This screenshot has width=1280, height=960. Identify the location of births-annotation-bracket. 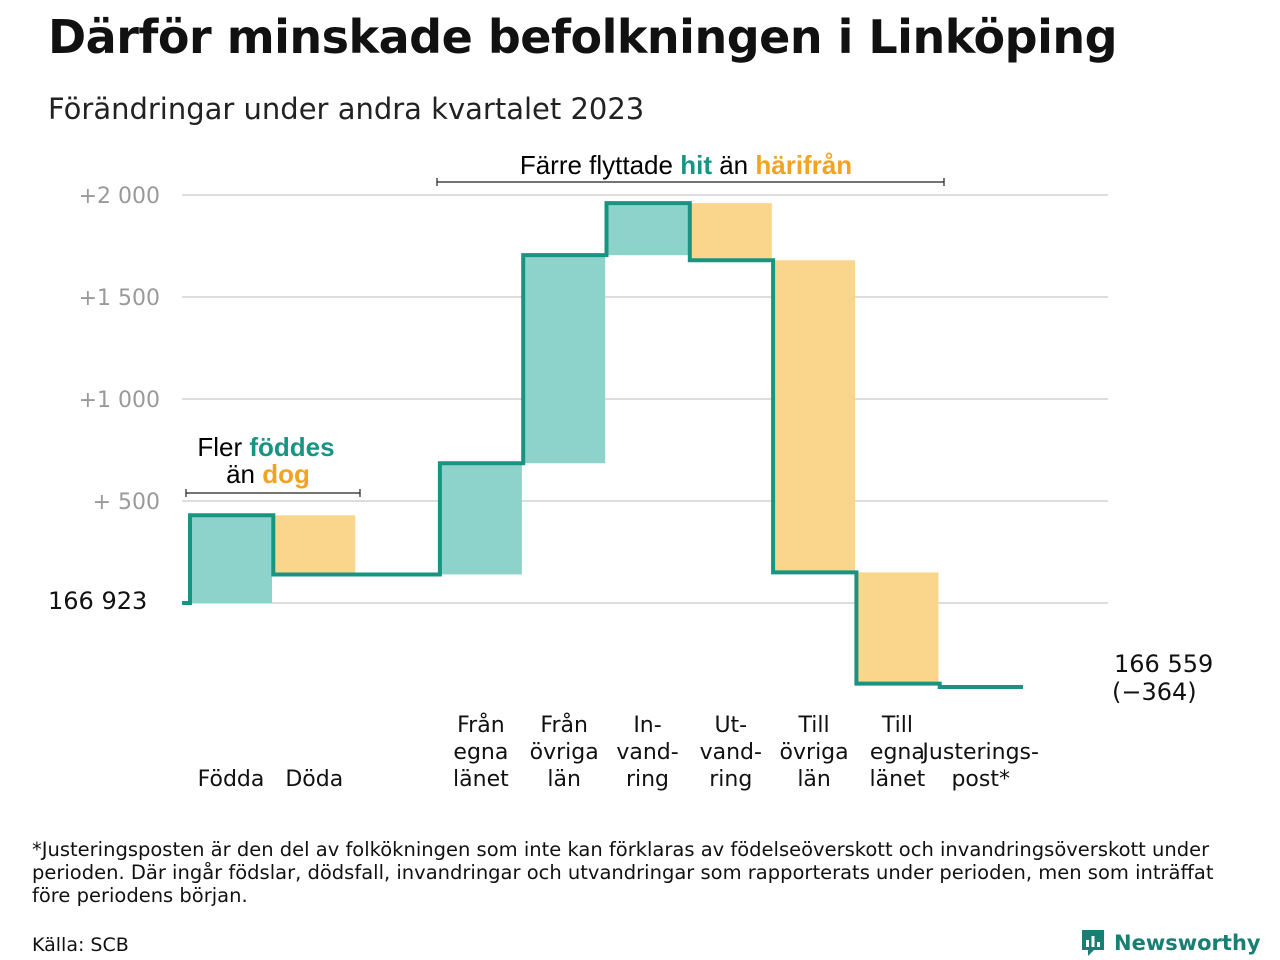
(273, 493).